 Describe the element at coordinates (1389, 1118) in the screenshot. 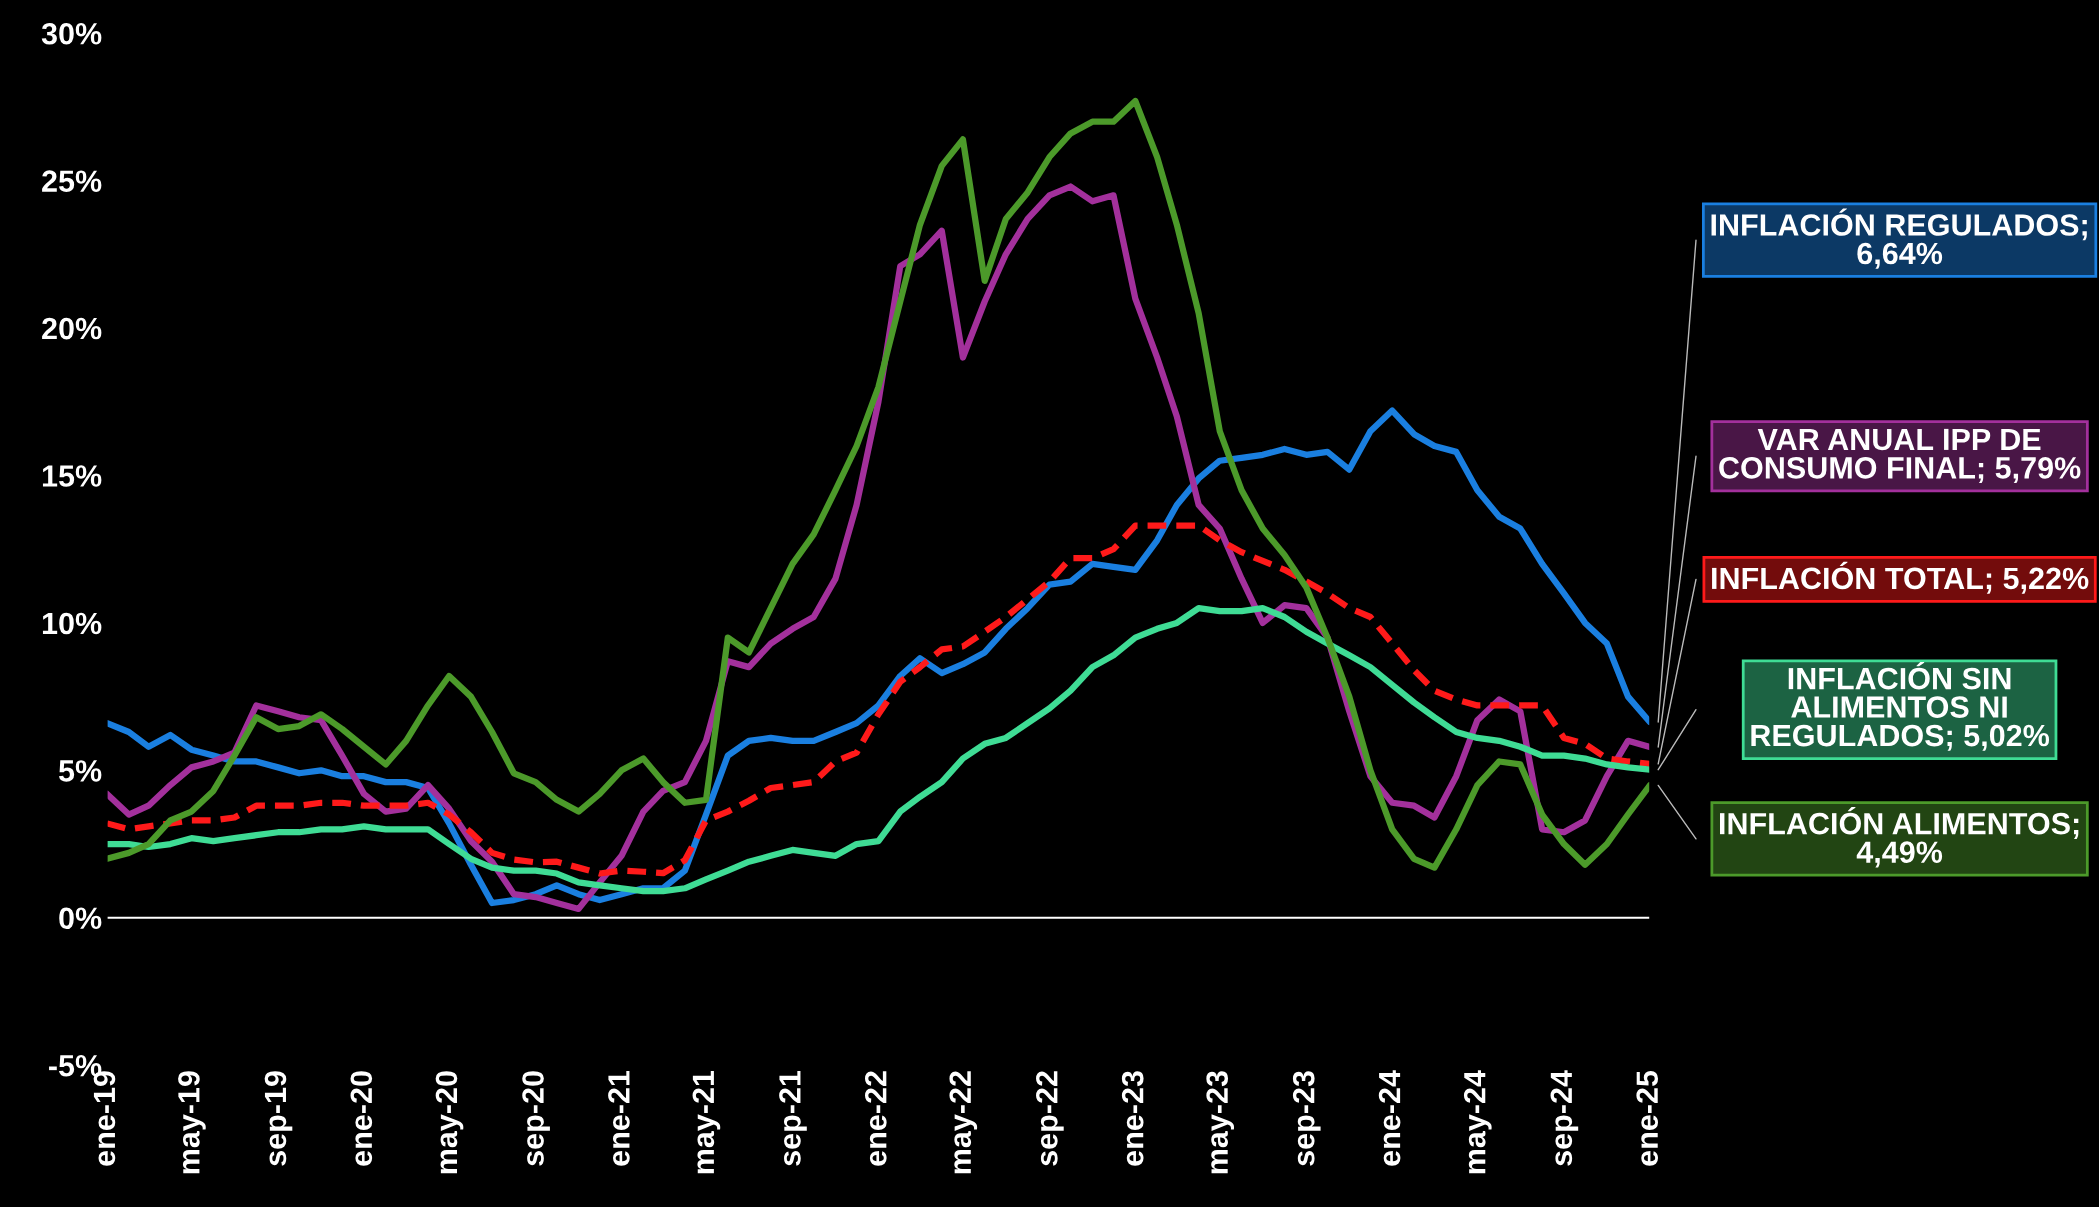

I see `x-tick-label: ene-24` at that location.